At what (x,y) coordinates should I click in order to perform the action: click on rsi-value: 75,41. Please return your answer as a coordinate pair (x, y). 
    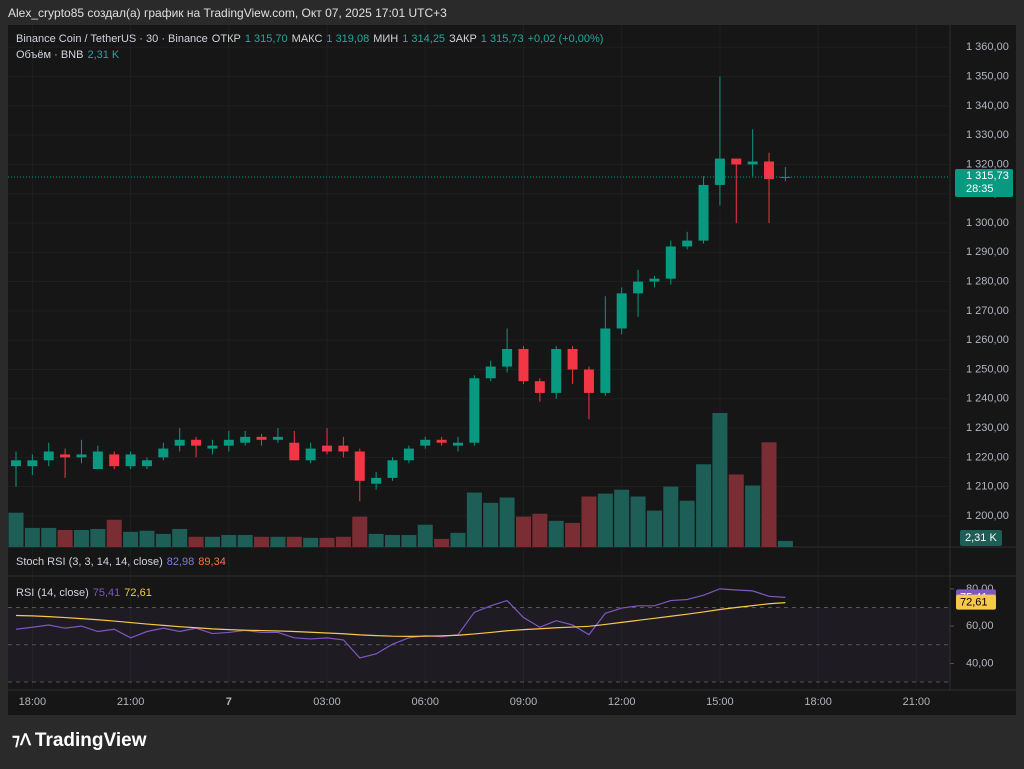
    Looking at the image, I should click on (106, 593).